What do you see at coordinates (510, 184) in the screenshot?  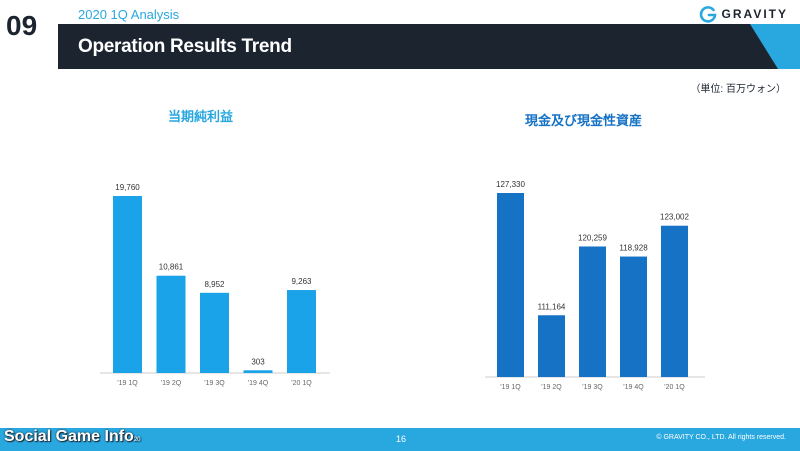 I see `data-label: 127,330` at bounding box center [510, 184].